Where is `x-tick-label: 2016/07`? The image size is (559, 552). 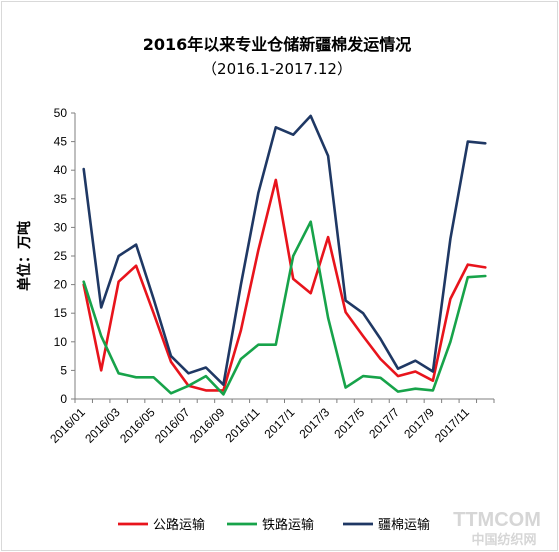 x-tick-label: 2016/07 is located at coordinates (172, 425).